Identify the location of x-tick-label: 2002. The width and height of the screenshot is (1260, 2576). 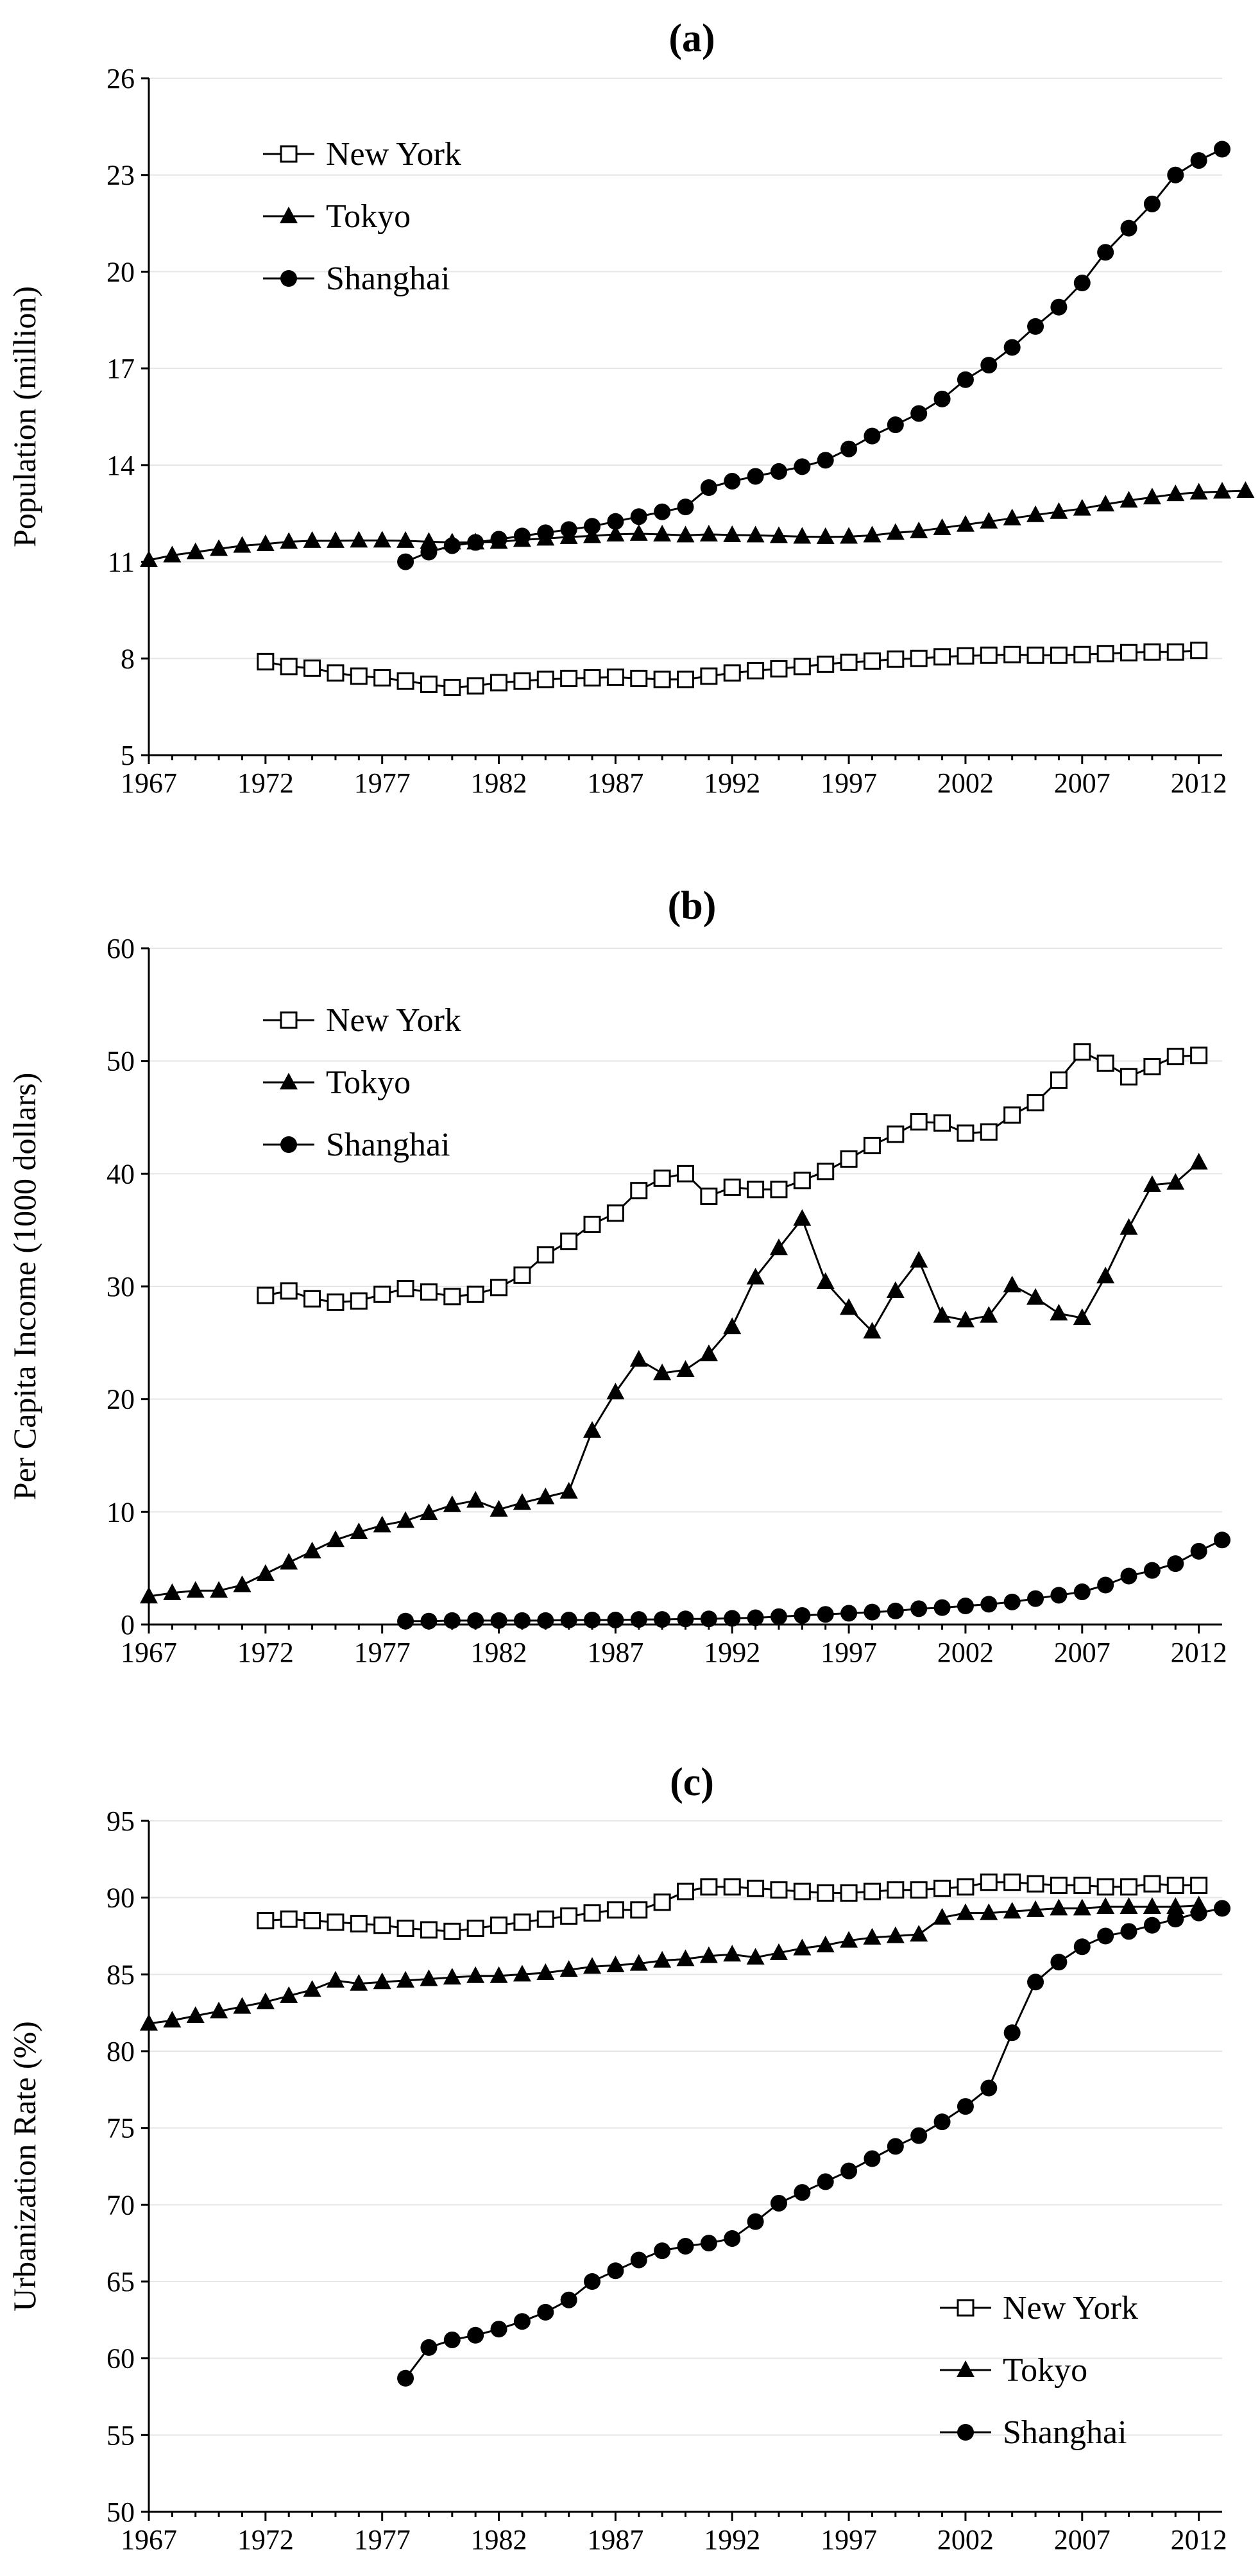
(965, 1652).